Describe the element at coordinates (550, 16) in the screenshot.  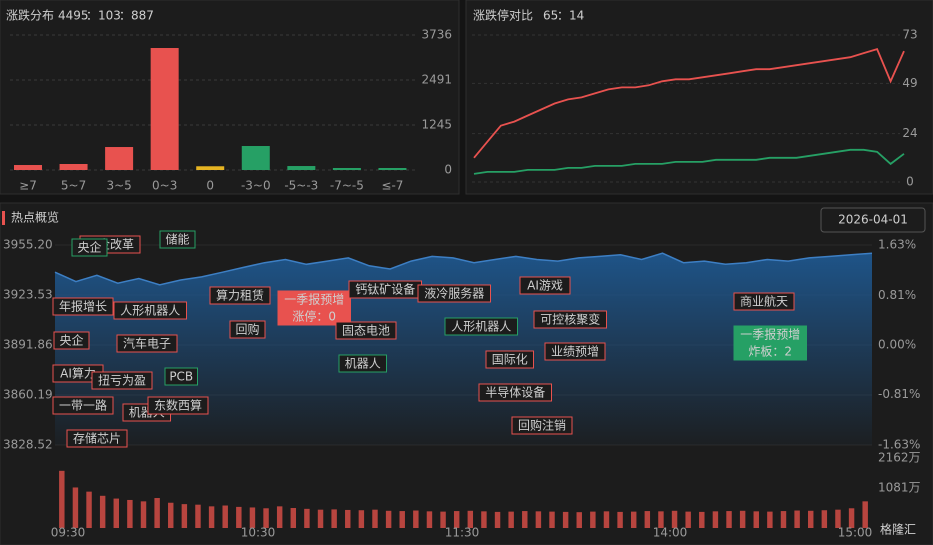
I see `up-count: 65` at that location.